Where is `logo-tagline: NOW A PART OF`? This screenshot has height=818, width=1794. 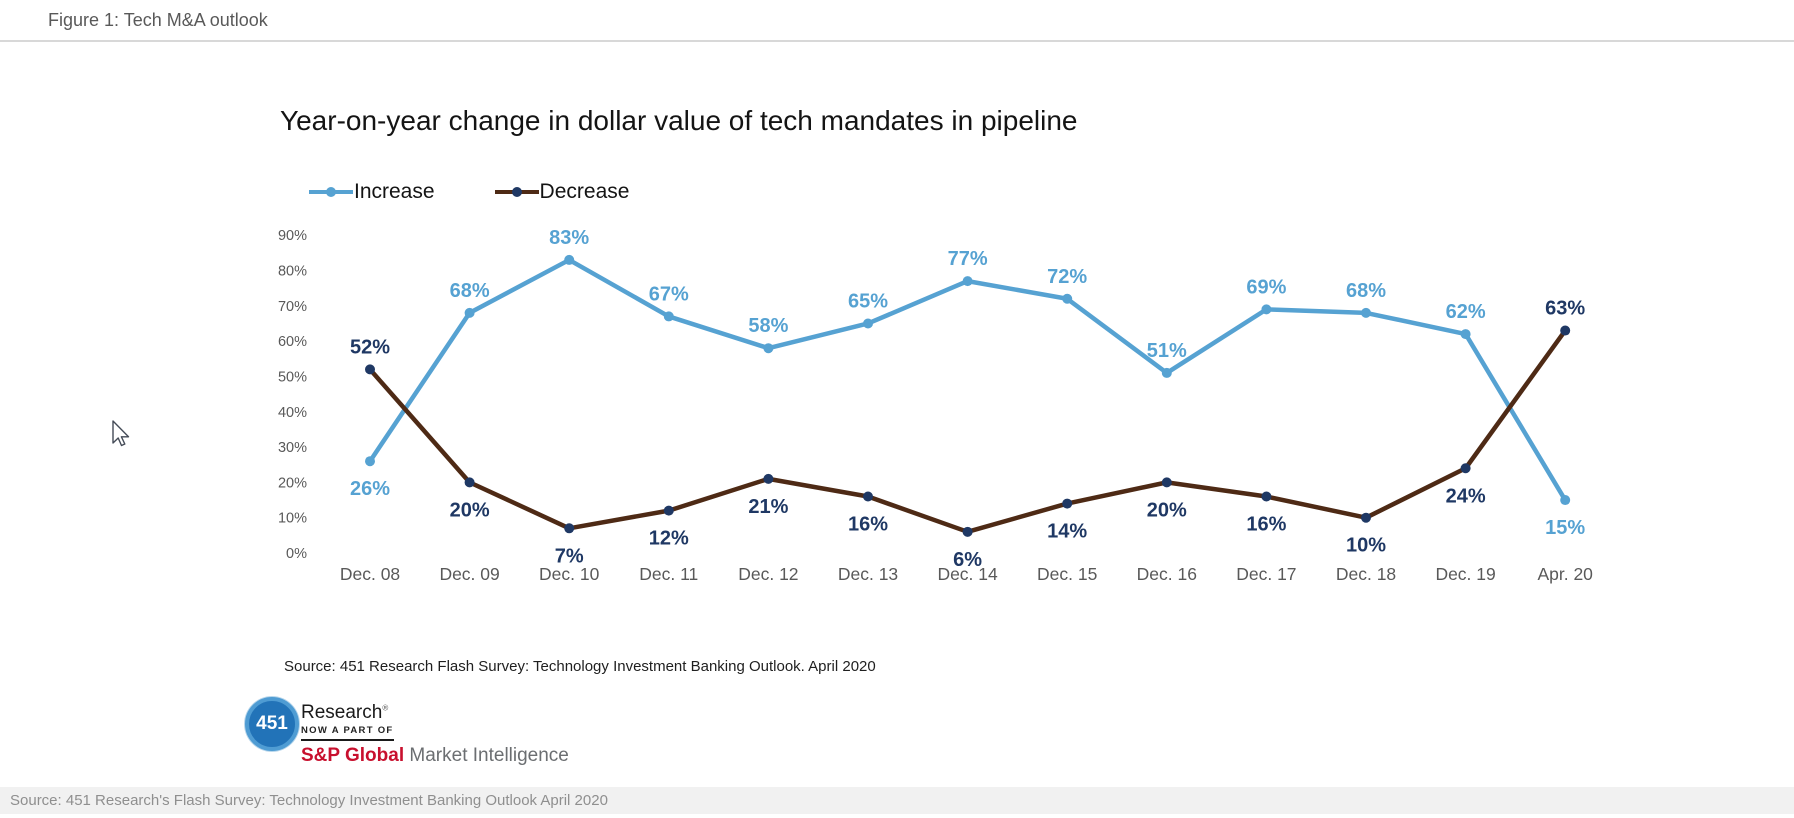
logo-tagline: NOW A PART OF is located at coordinates (347, 733).